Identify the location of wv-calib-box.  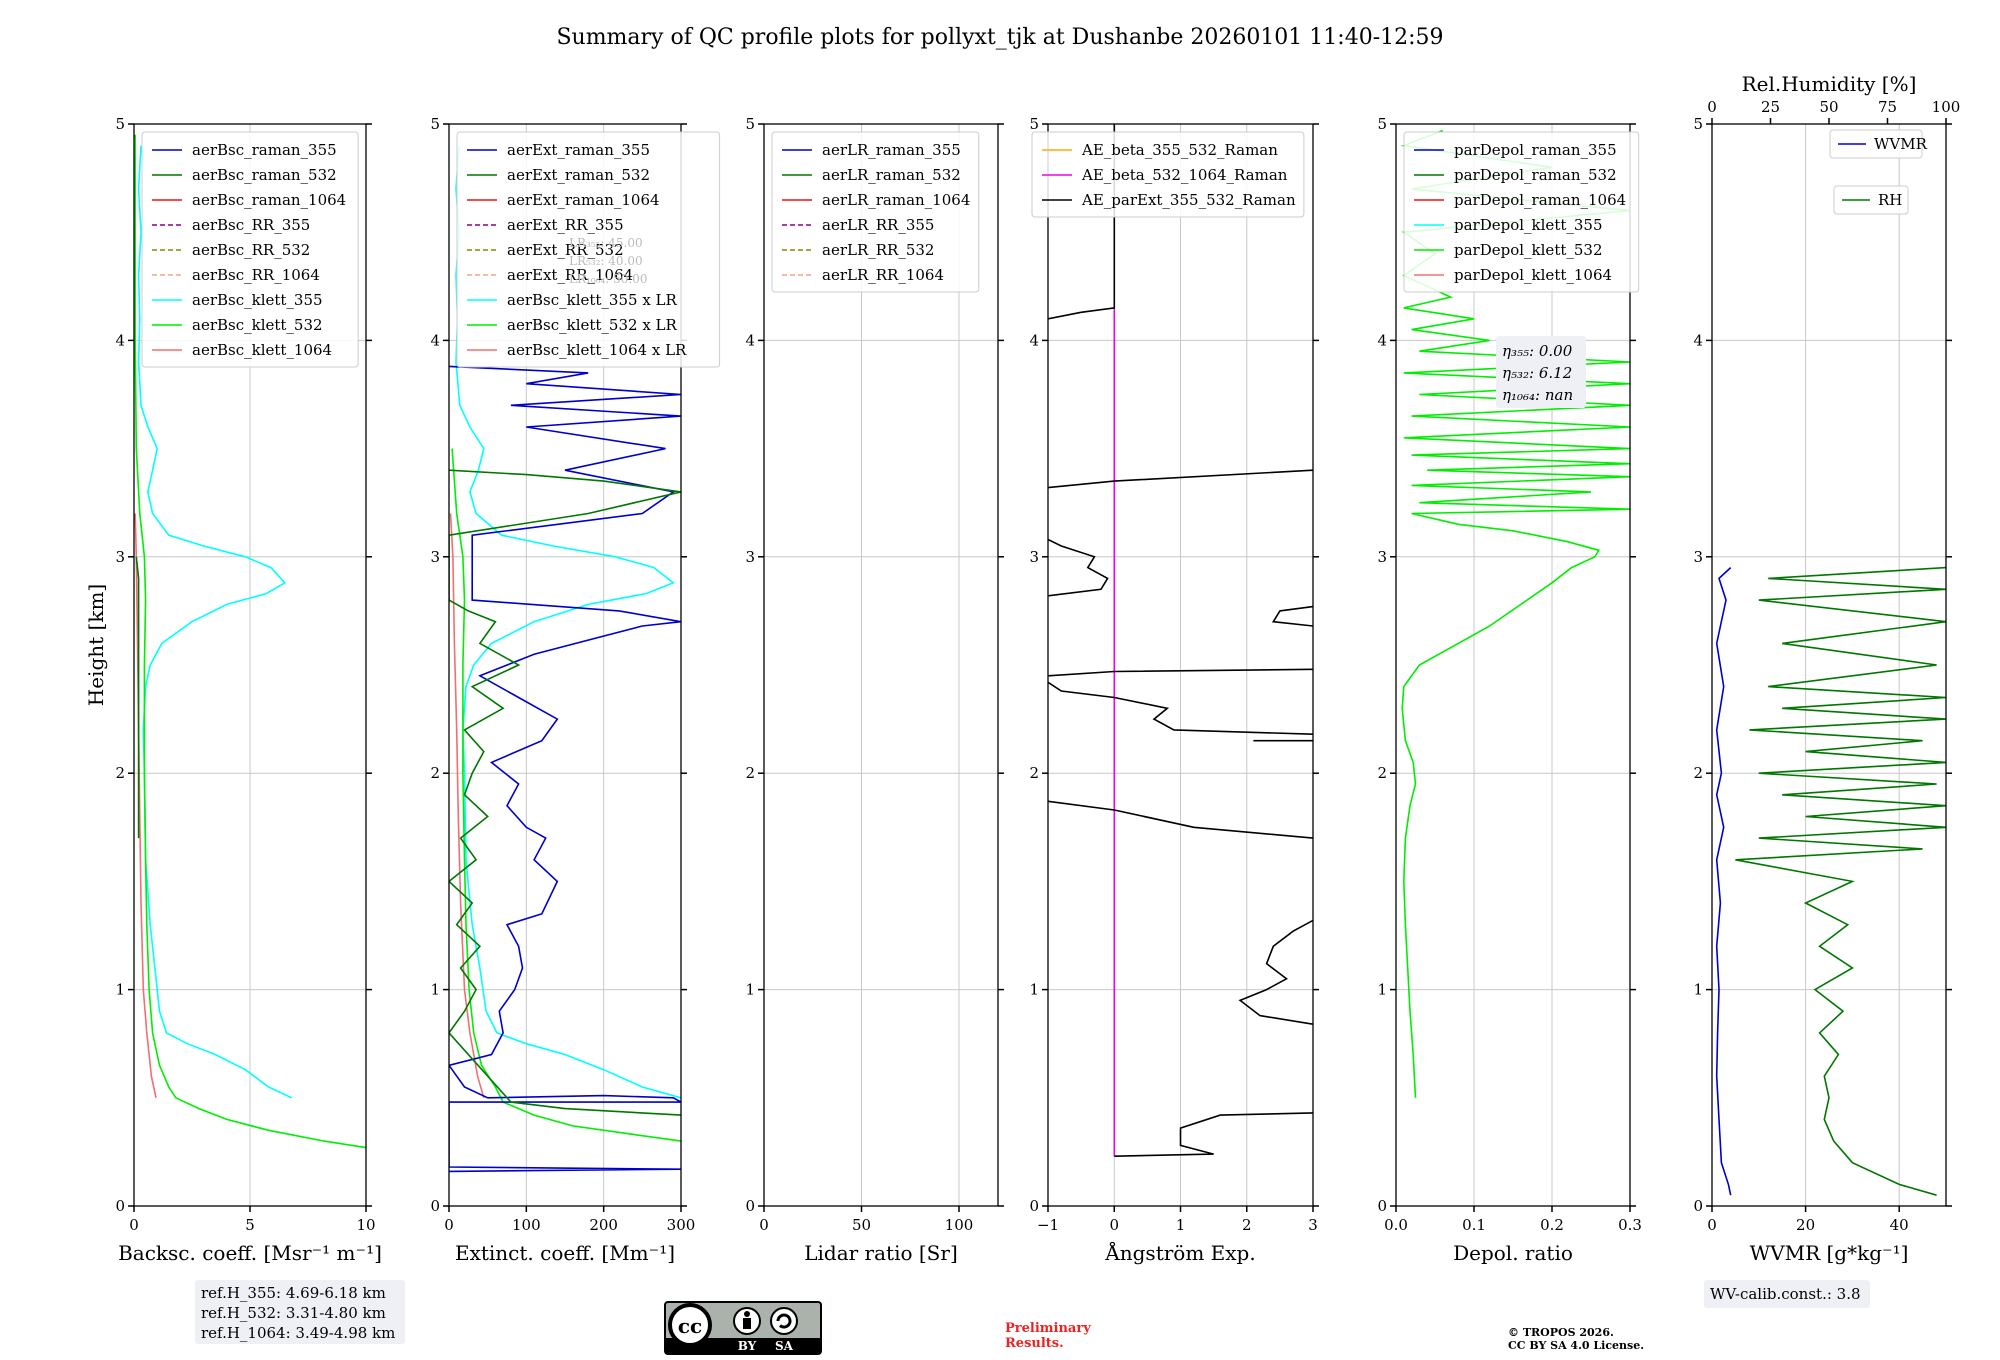
(1787, 1294).